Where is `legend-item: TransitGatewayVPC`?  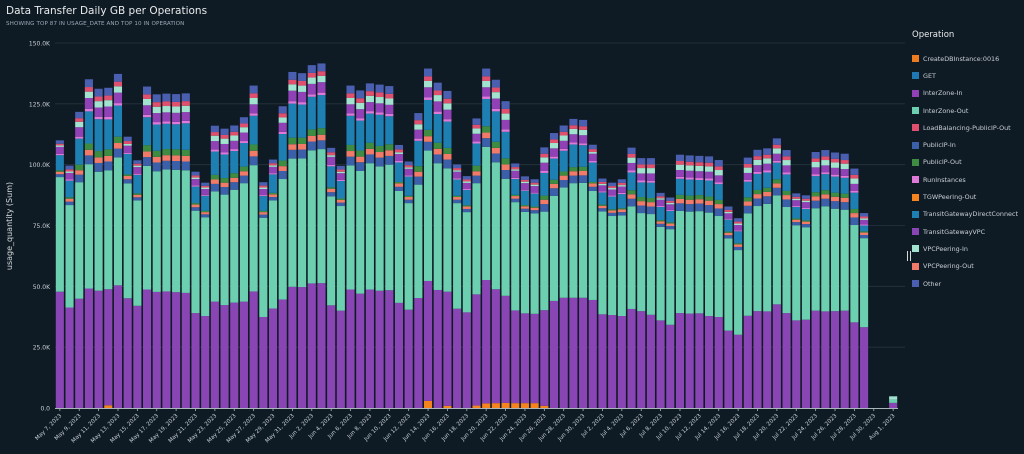 legend-item: TransitGatewayVPC is located at coordinates (968, 231).